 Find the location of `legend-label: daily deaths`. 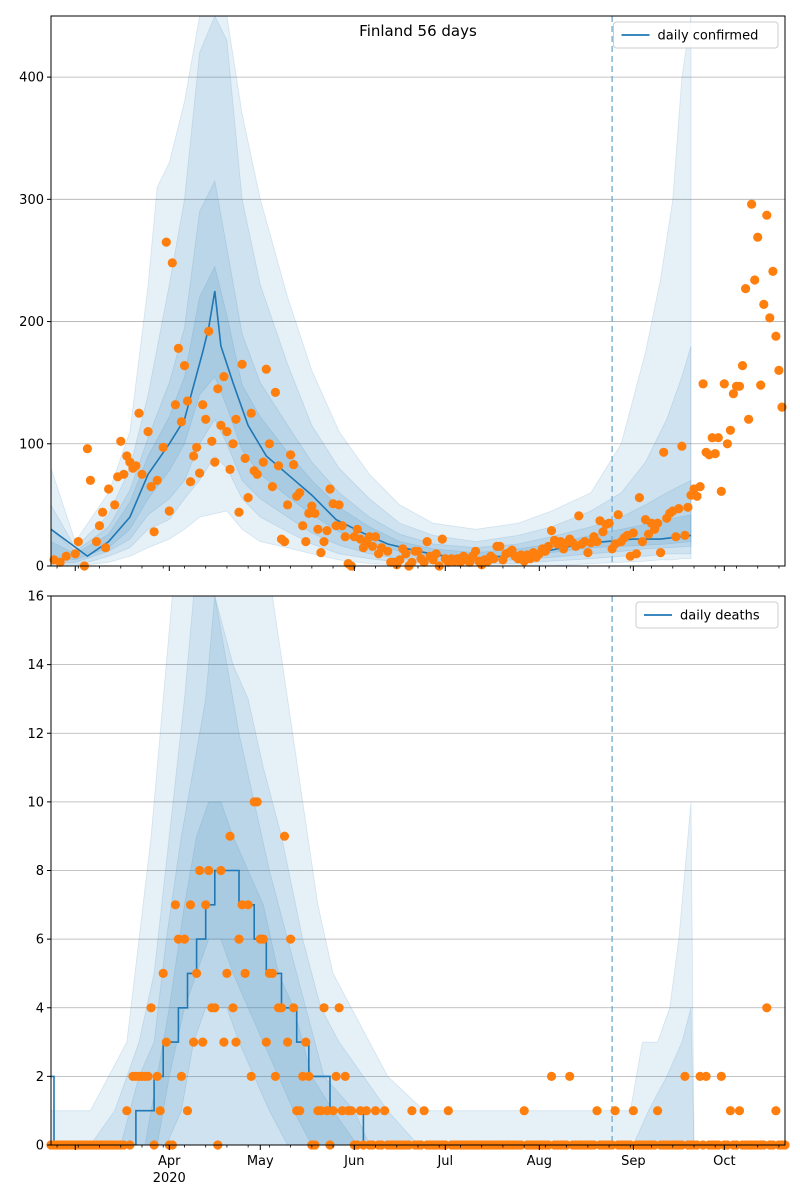

legend-label: daily deaths is located at coordinates (720, 616).